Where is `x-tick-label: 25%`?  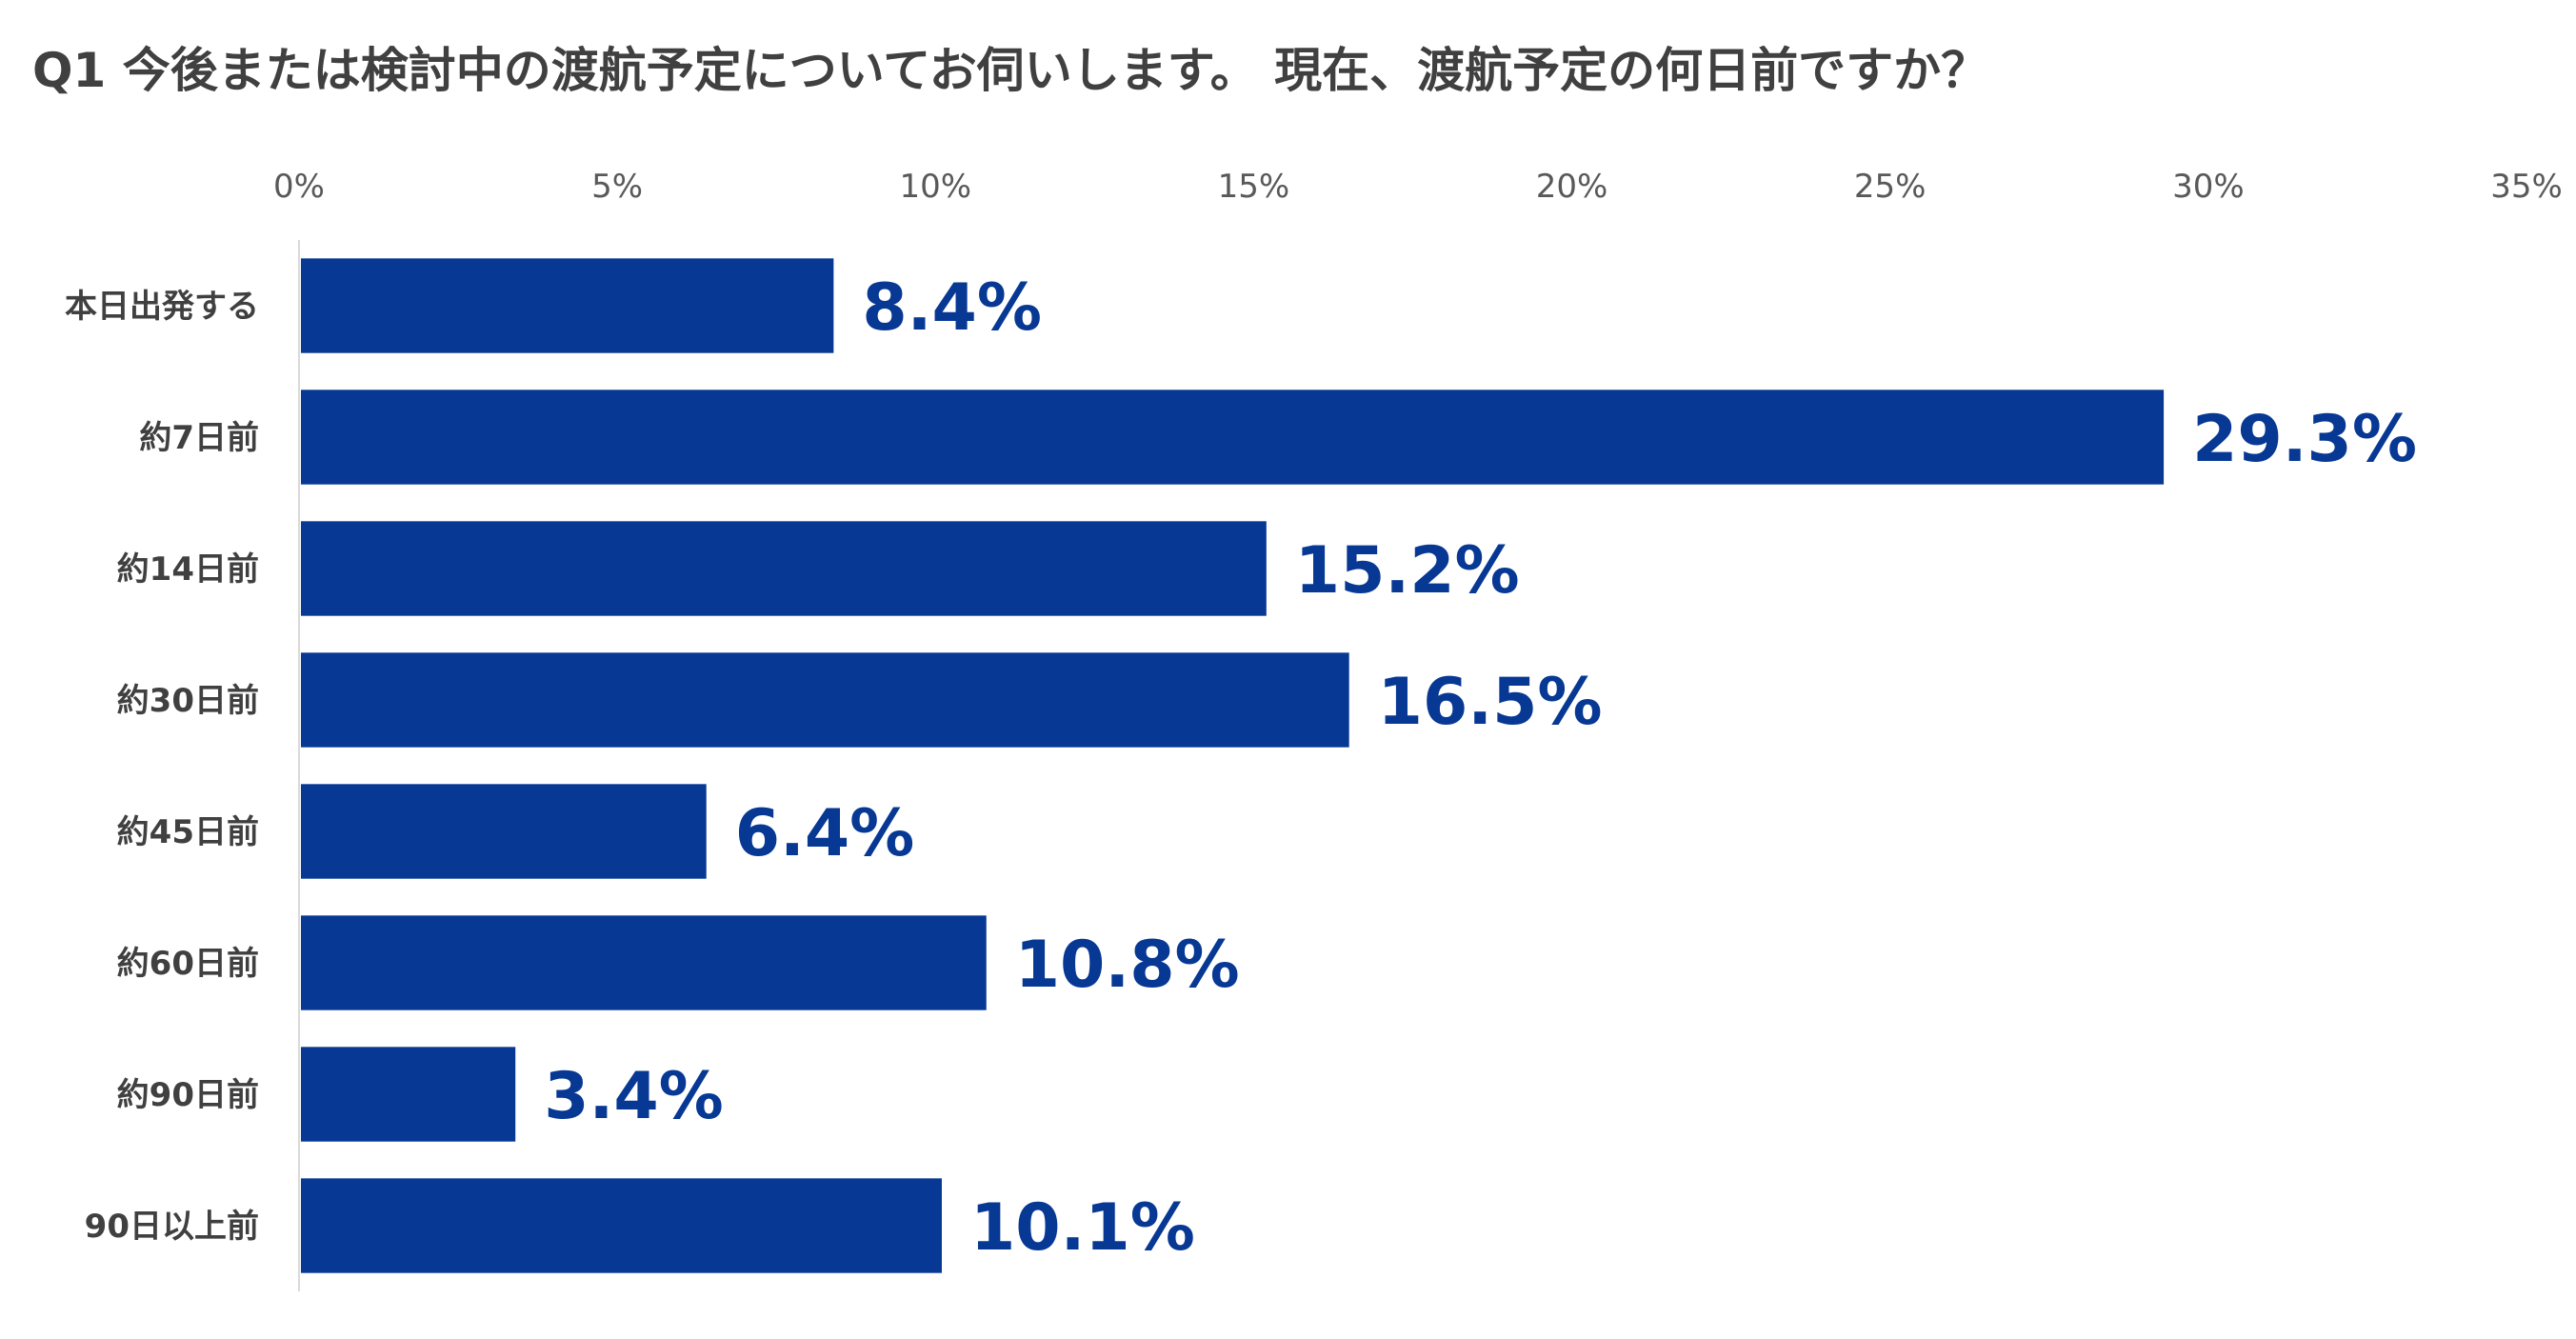
x-tick-label: 25% is located at coordinates (1890, 187).